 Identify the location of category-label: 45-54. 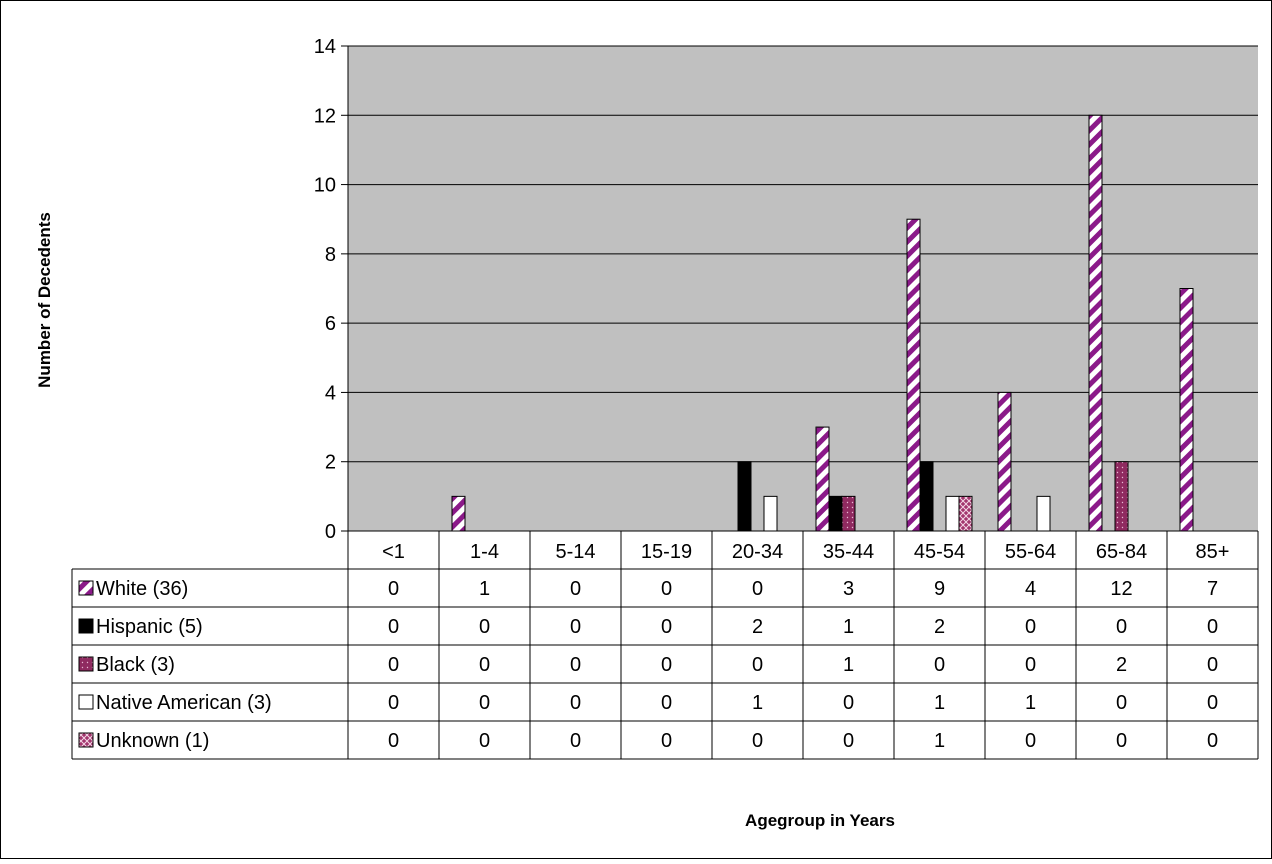
(939, 552).